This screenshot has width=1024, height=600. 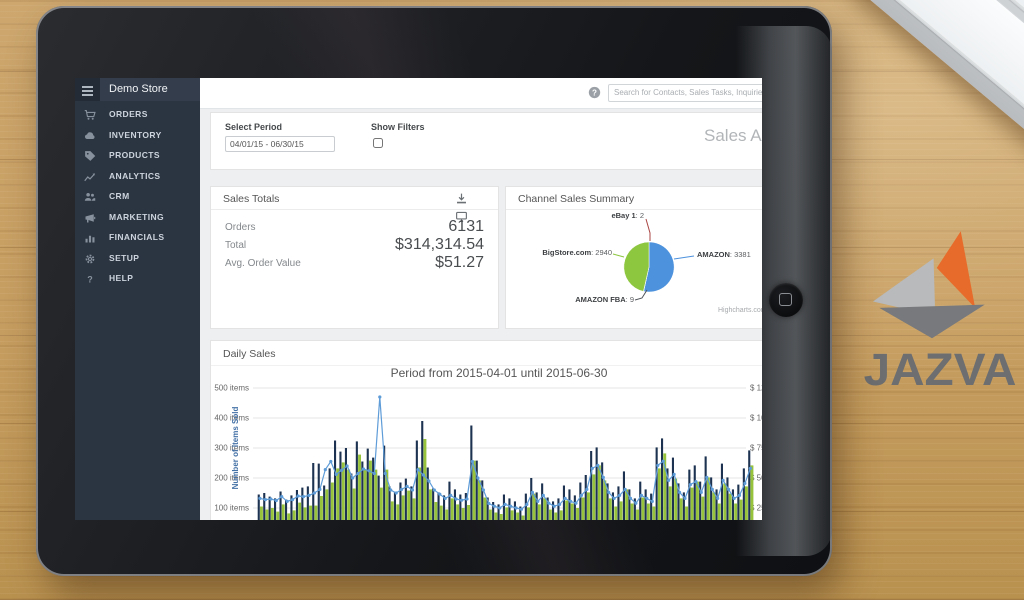 I want to click on totals-row-orders: Orders 6131, so click(x=354, y=227).